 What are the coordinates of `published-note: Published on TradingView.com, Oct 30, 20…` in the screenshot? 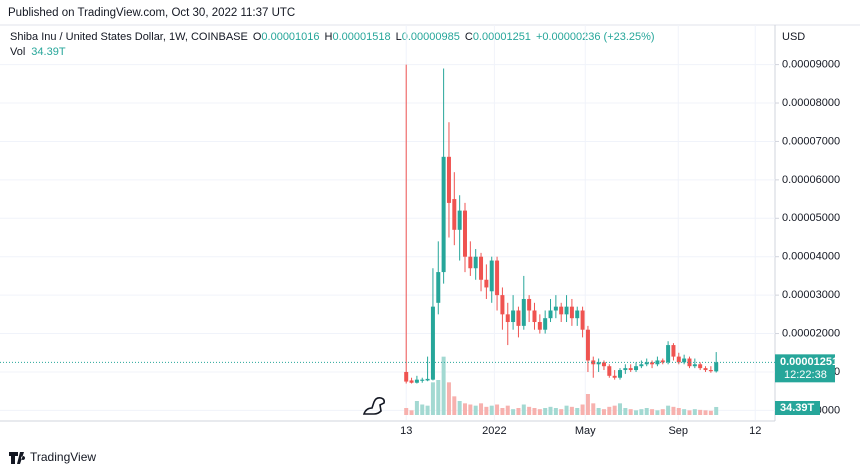 It's located at (151, 13).